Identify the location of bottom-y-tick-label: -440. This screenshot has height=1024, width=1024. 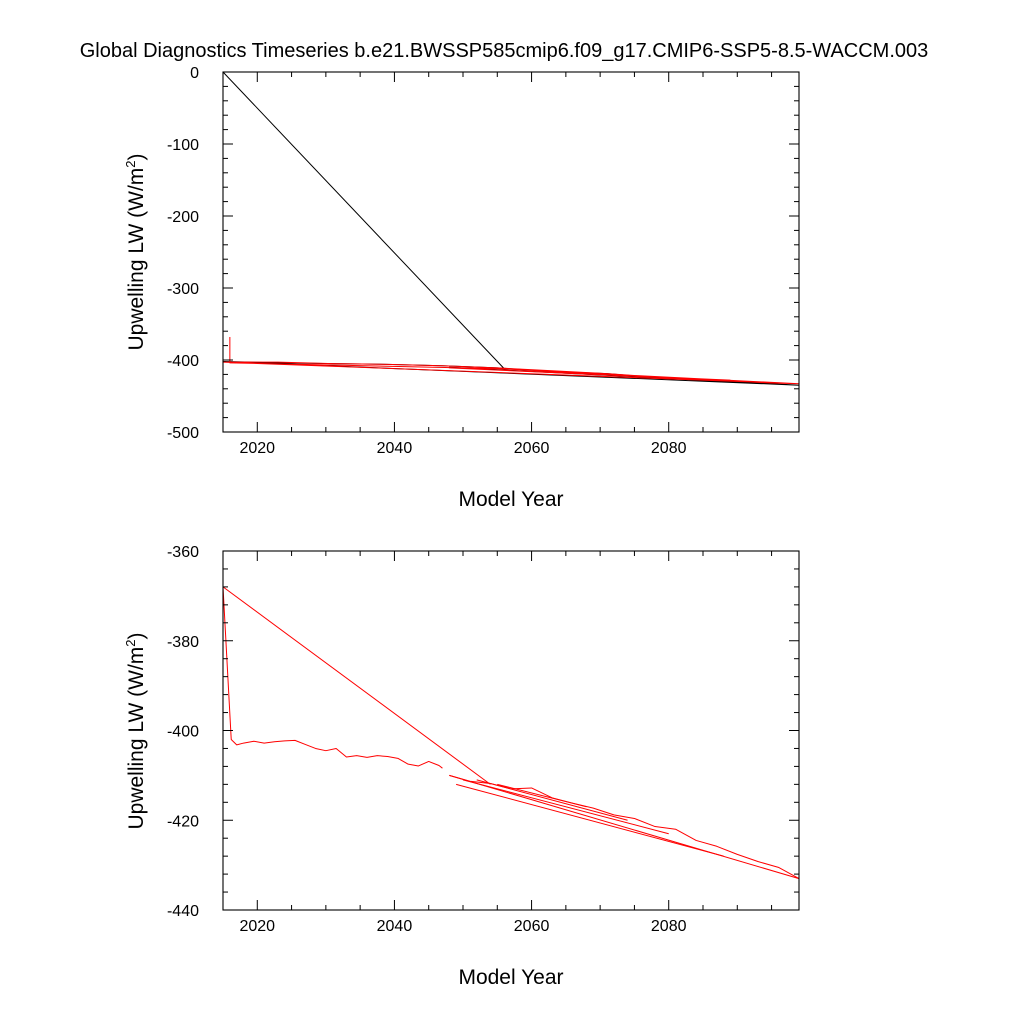
(183, 911).